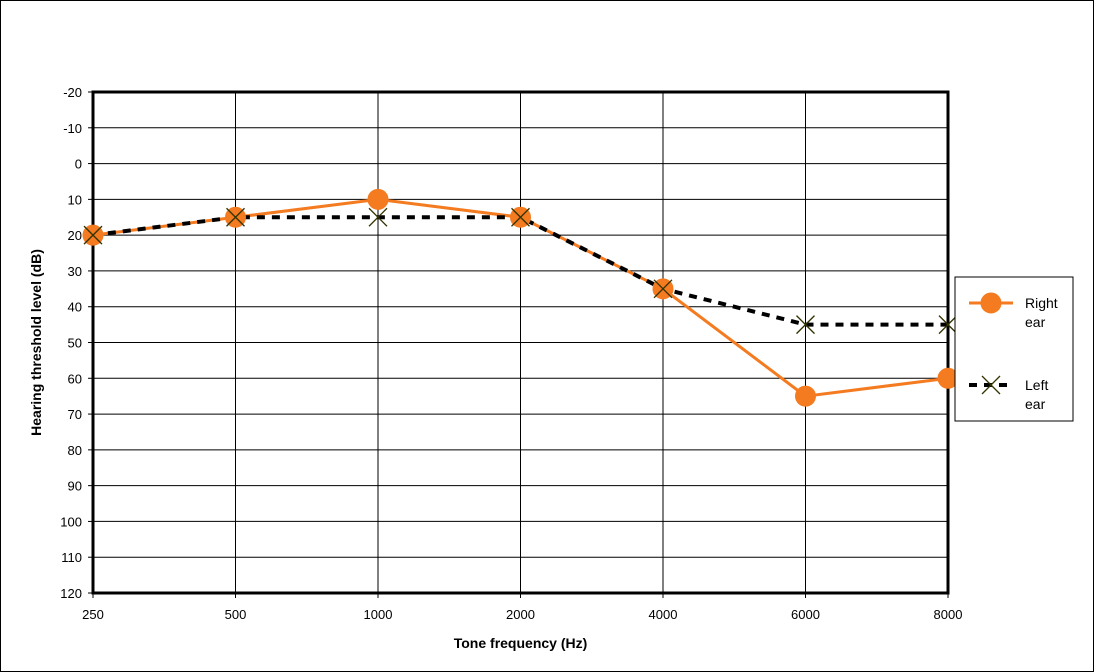  Describe the element at coordinates (236, 614) in the screenshot. I see `x-tick-label: 500` at that location.